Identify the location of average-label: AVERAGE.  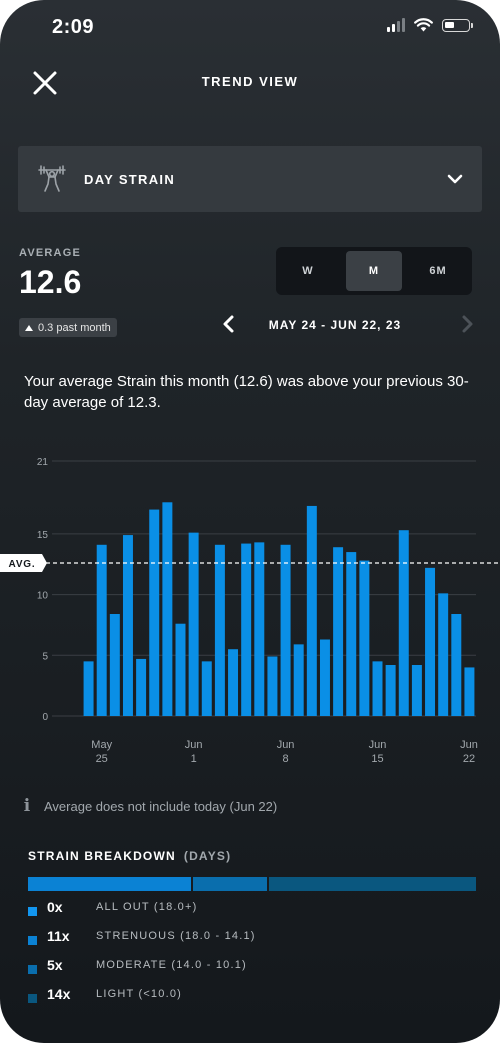
(50, 253).